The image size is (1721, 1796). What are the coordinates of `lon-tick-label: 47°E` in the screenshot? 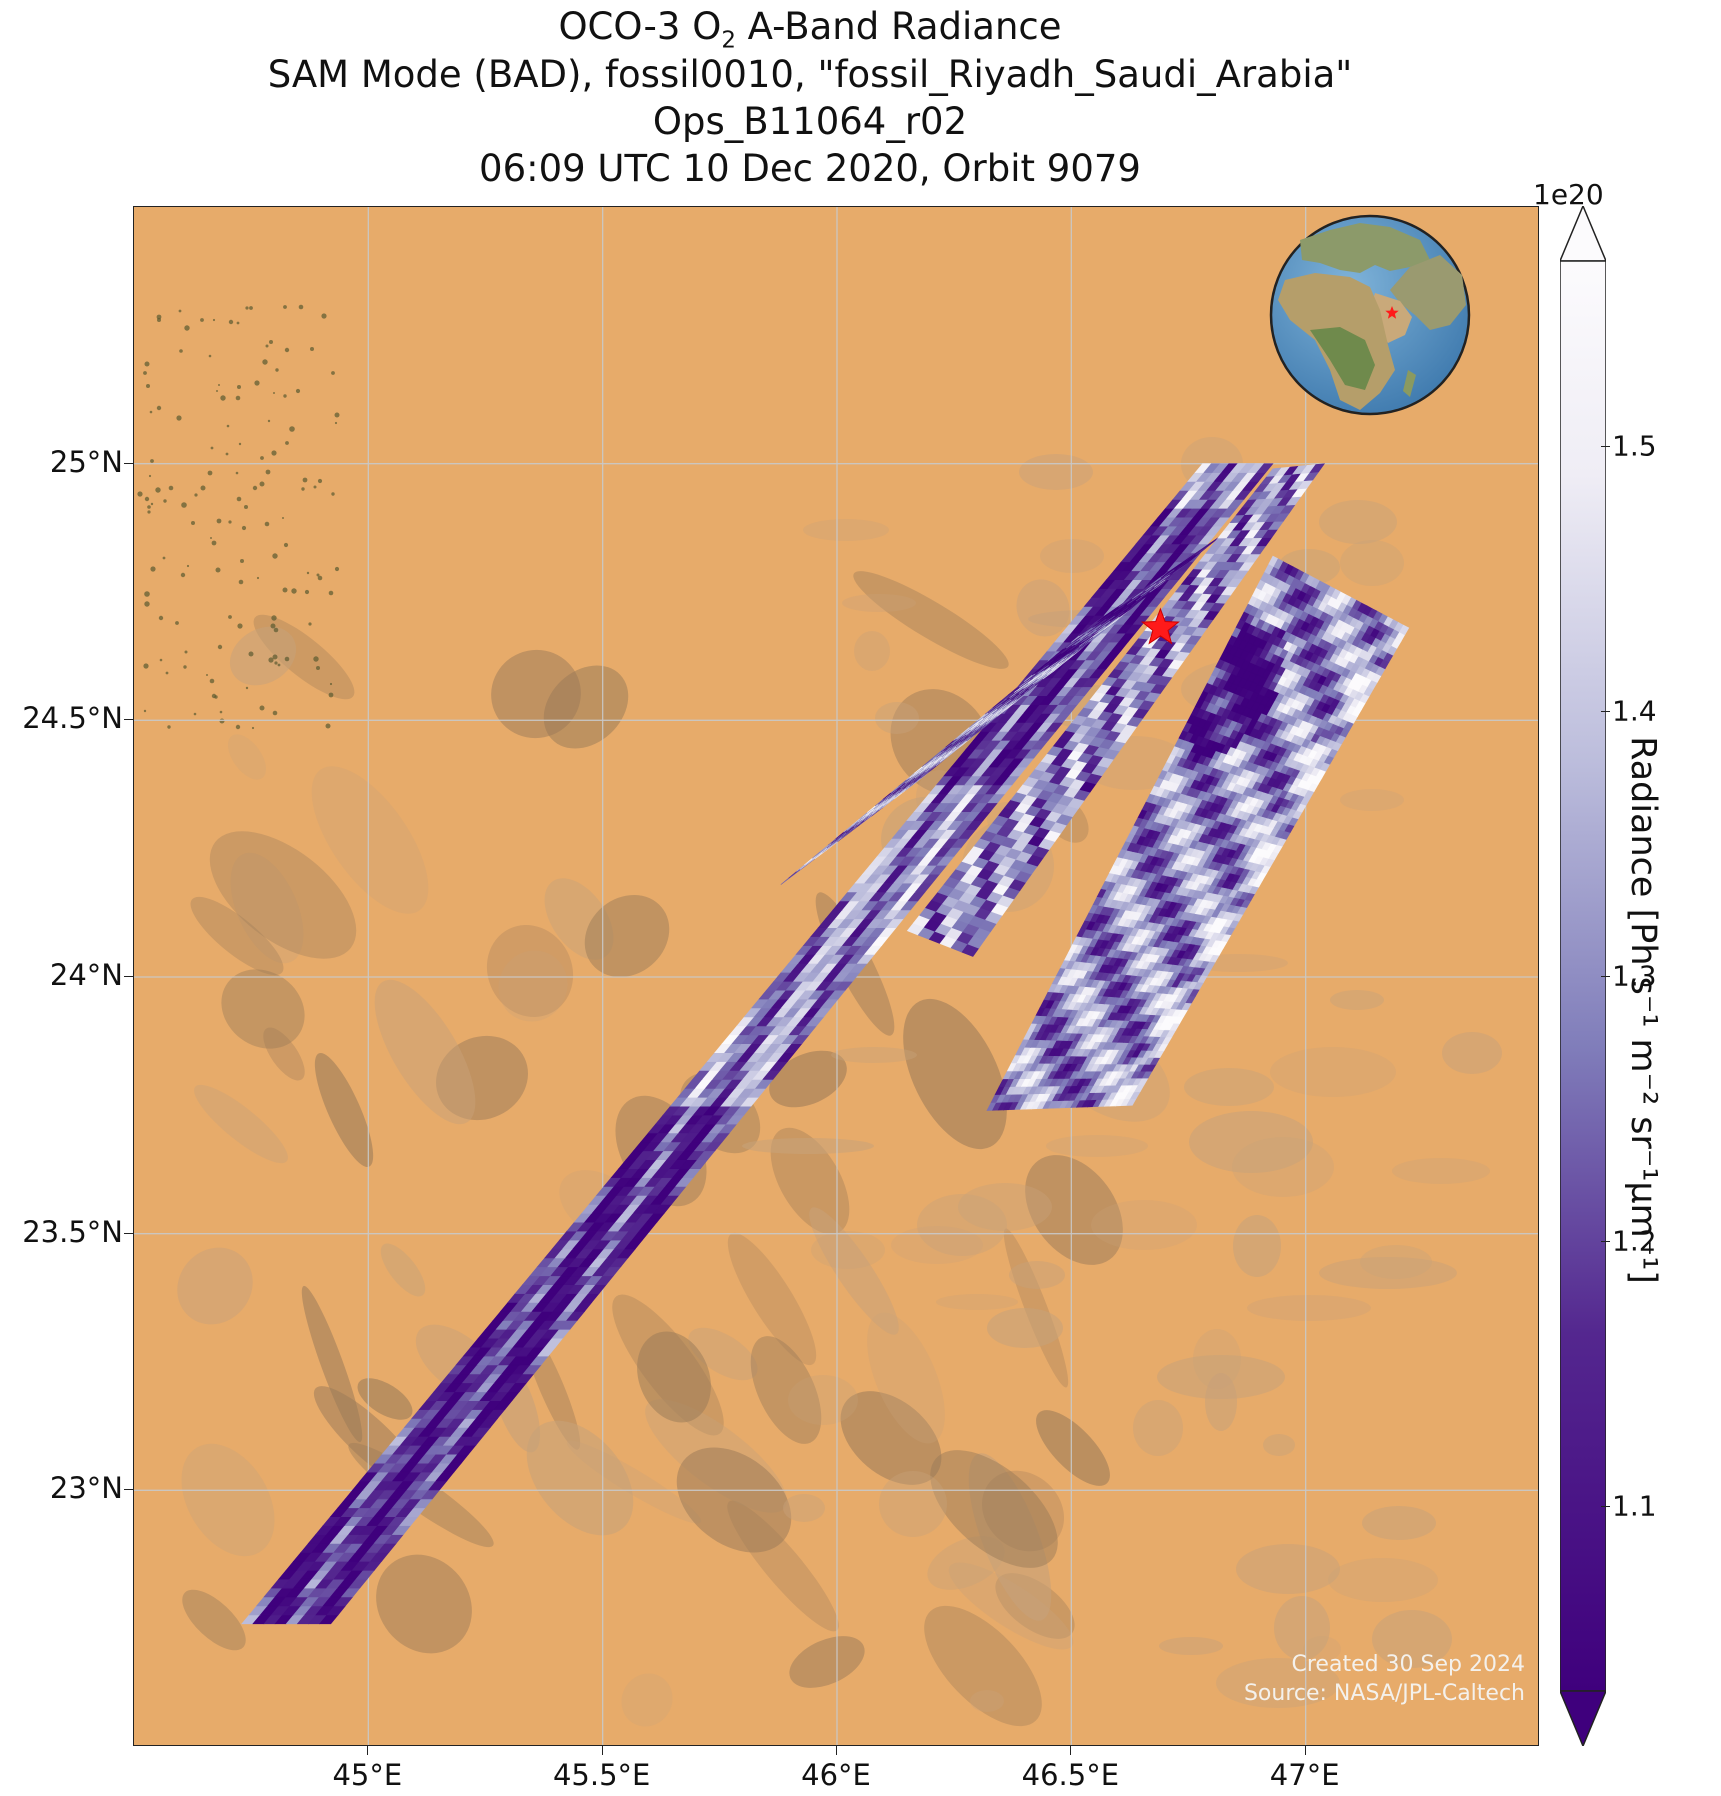 It's located at (1304, 1775).